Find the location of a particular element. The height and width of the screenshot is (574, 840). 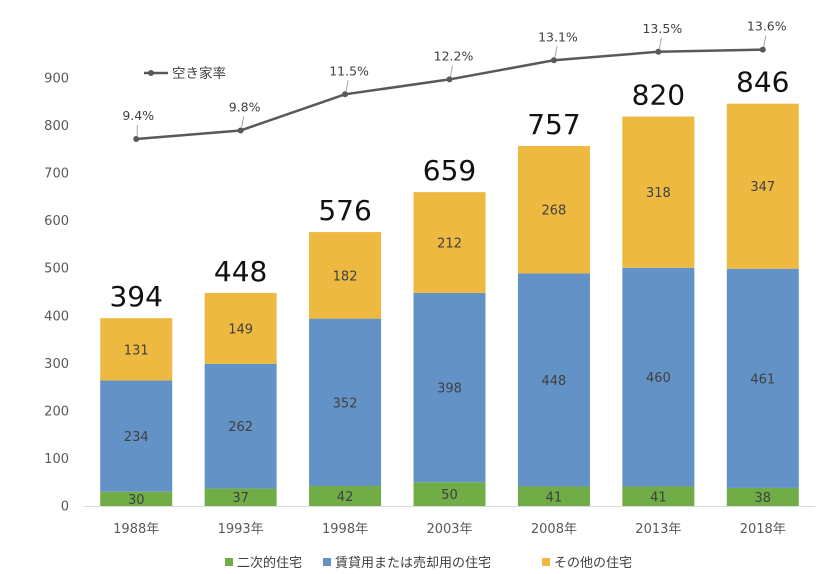

legend: 二次的住宅 賃貸用または売却用の住宅 その他の住宅 is located at coordinates (428, 563).